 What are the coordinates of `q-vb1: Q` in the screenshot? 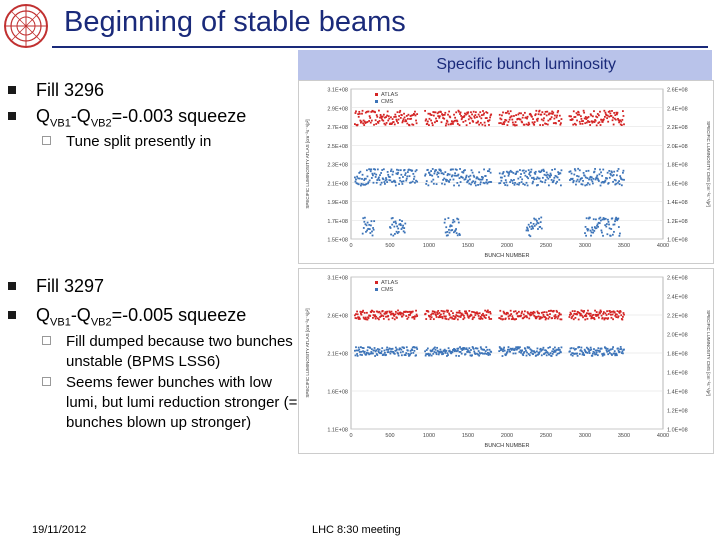 It's located at (43, 116).